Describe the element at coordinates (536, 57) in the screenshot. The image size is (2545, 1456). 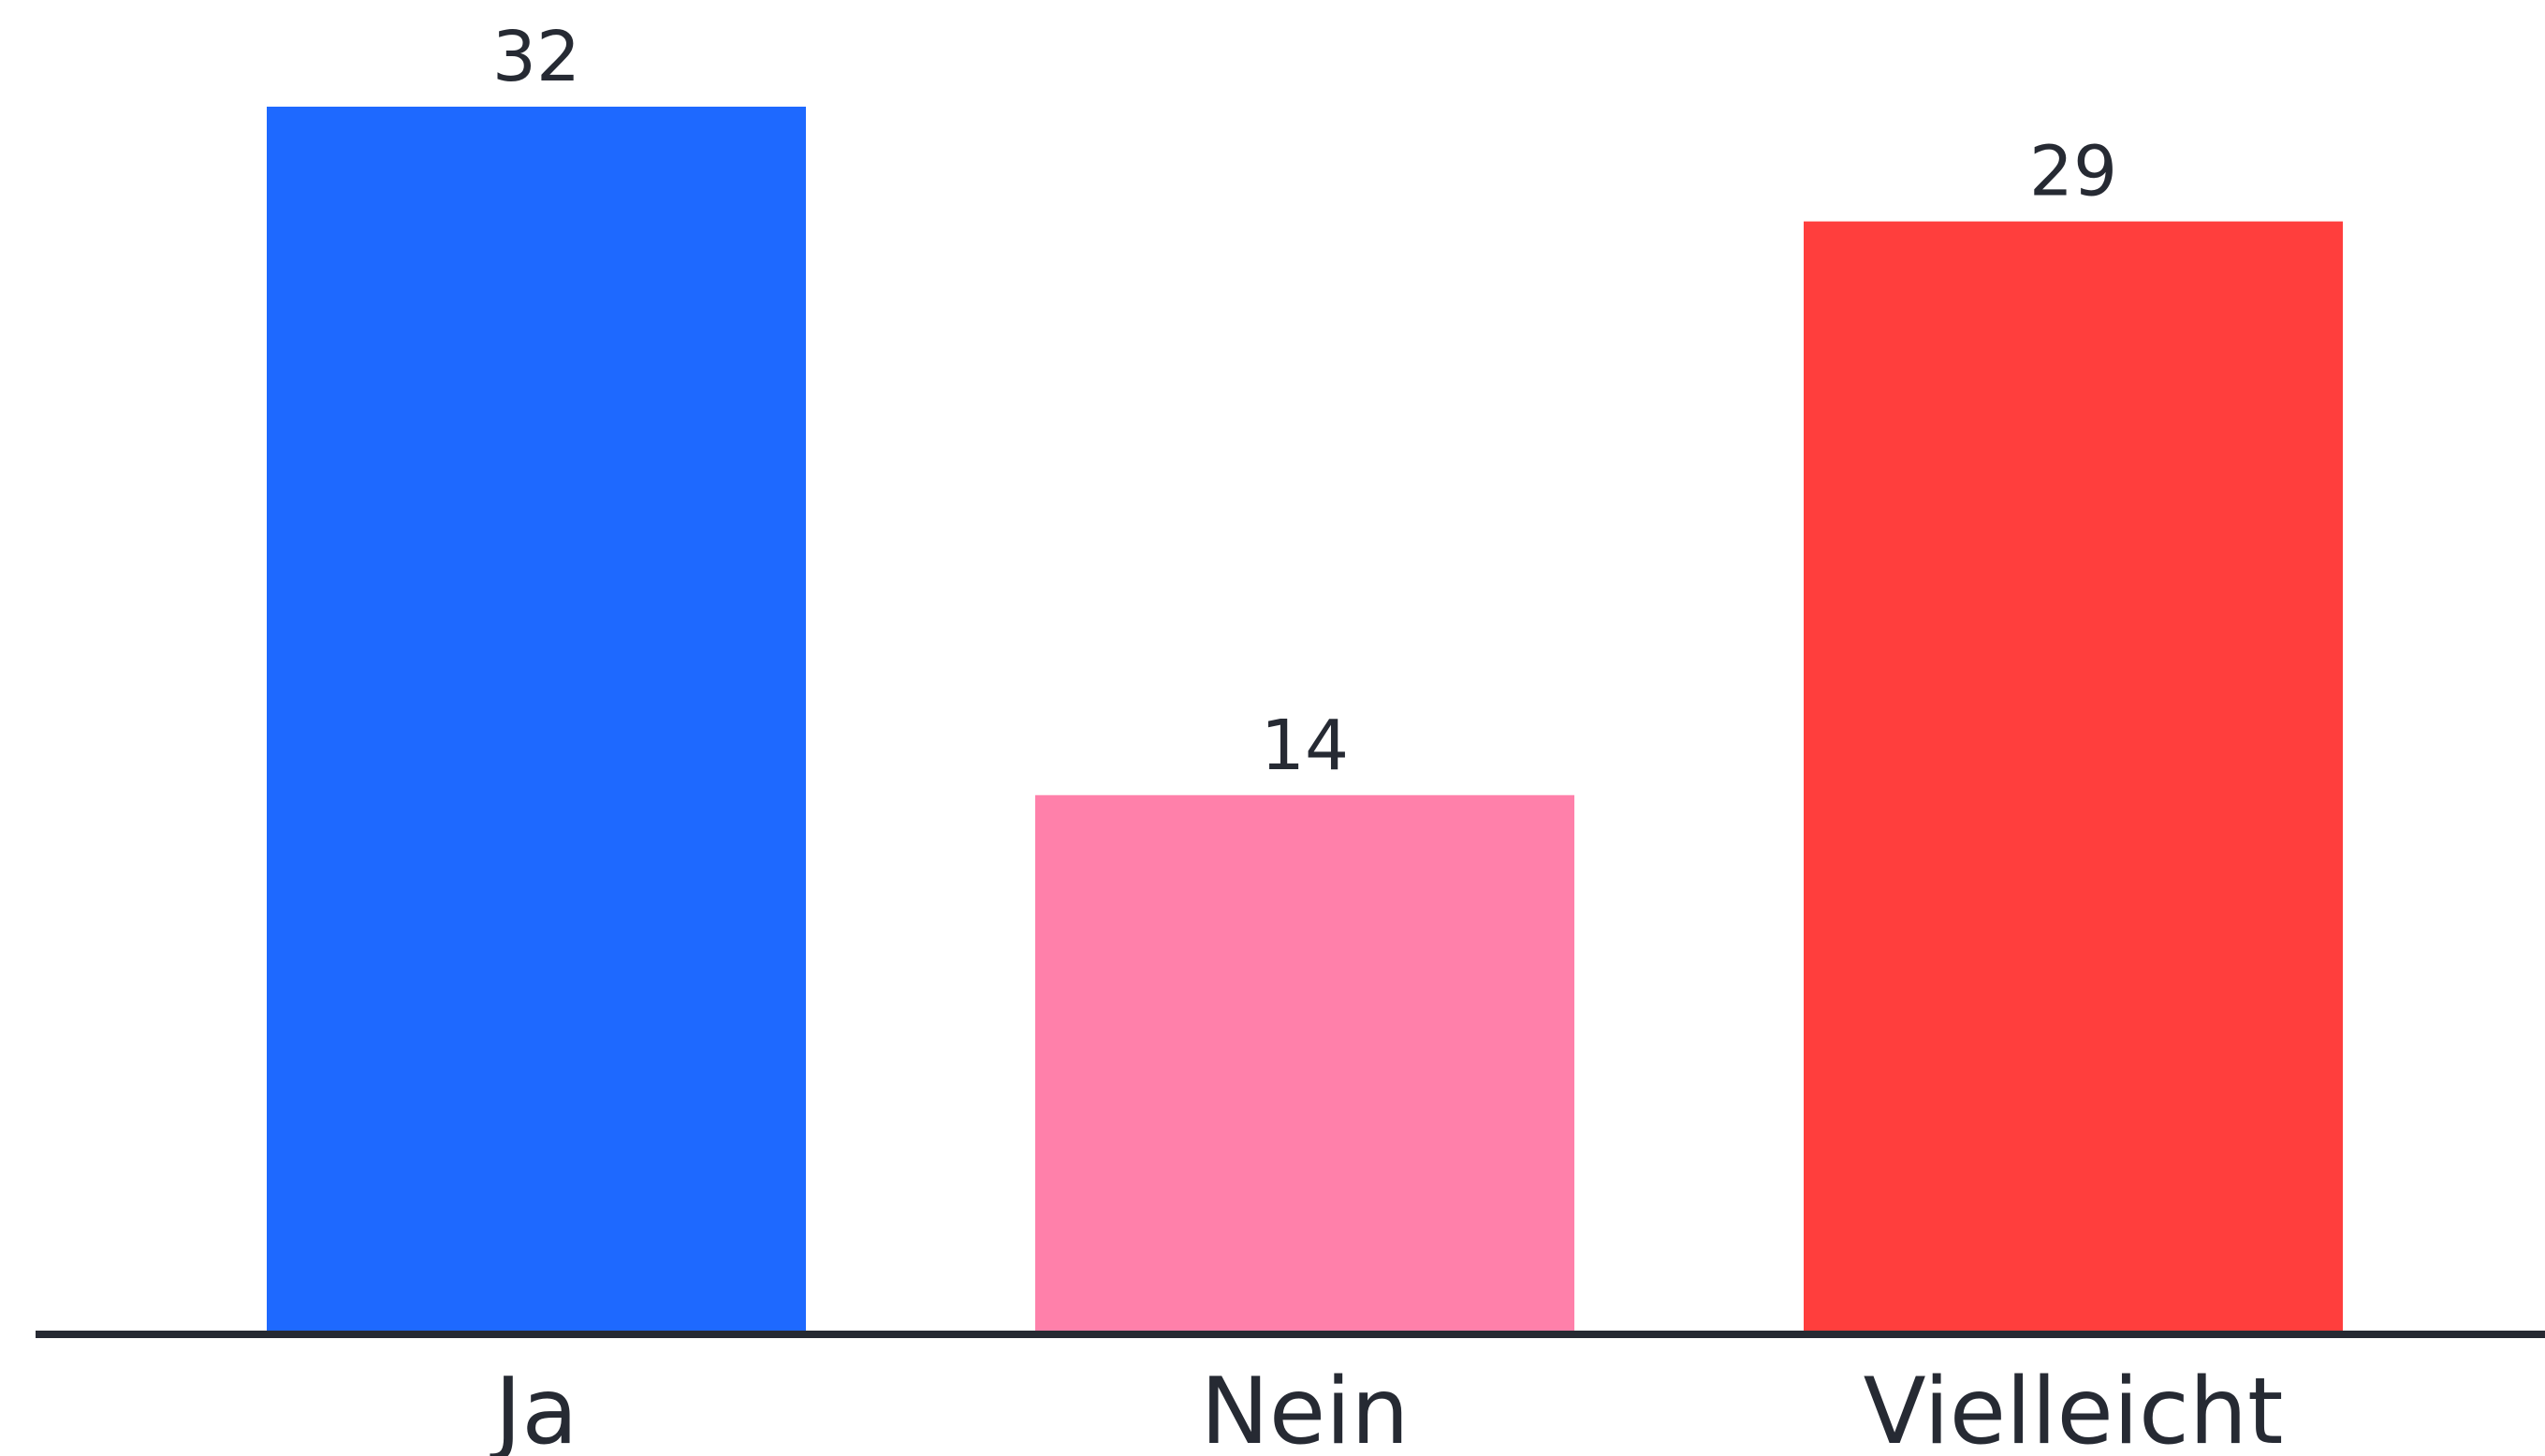
I see `value-label-ja: 32` at that location.